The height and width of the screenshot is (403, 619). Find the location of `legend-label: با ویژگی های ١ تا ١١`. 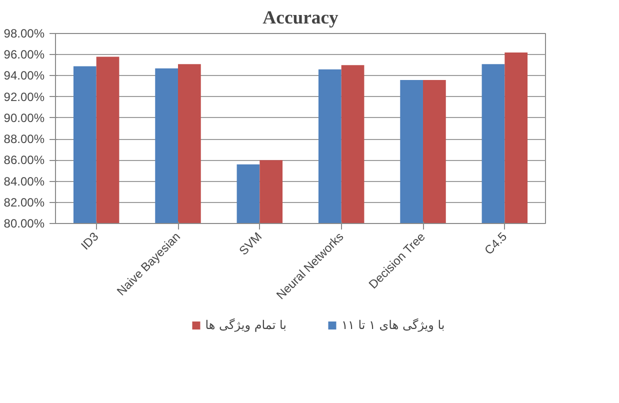

legend-label: با ویژگی های ١ تا ١١ is located at coordinates (393, 325).